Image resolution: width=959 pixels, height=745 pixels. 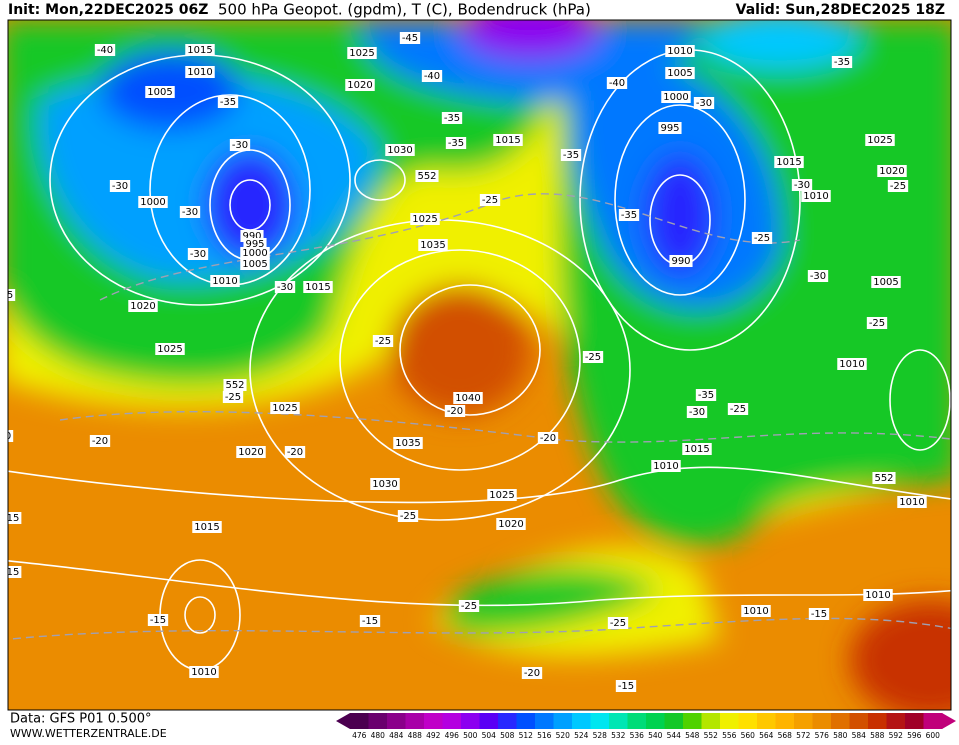 I want to click on colorbar-label: 544, so click(x=674, y=735).